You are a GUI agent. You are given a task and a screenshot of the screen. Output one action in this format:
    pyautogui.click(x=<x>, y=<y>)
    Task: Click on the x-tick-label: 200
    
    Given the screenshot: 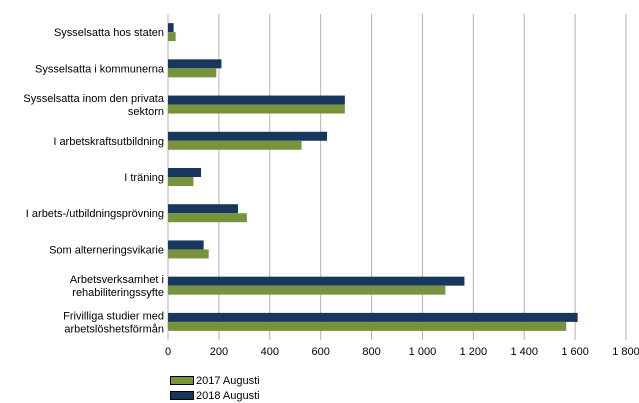 What is the action you would take?
    pyautogui.click(x=219, y=352)
    